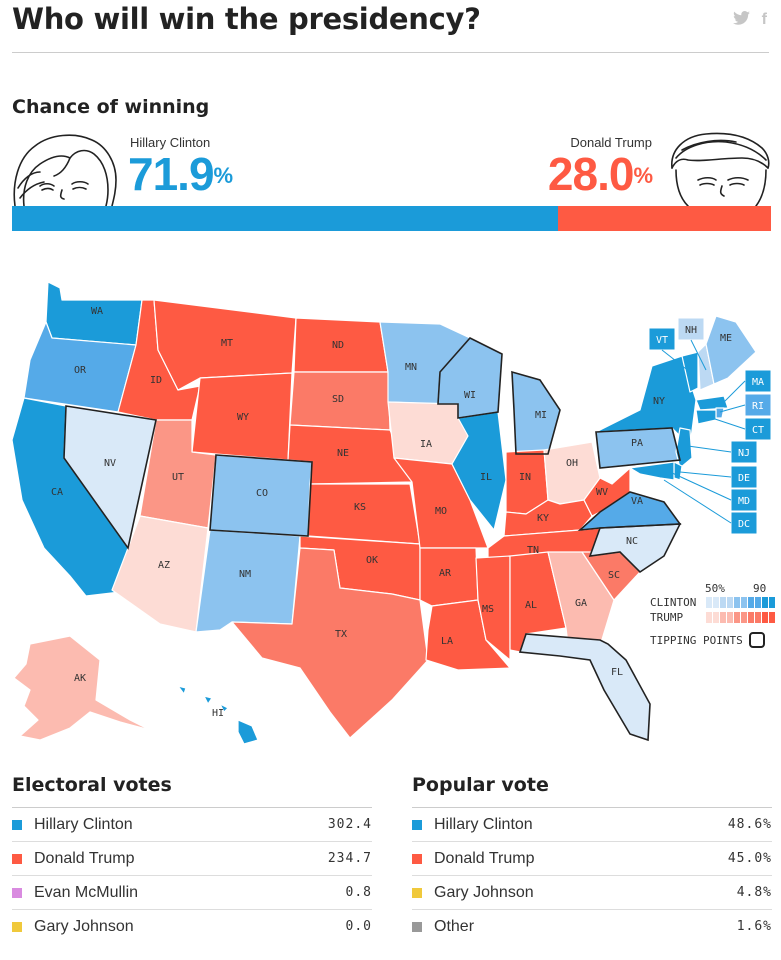 The width and height of the screenshot is (781, 960). What do you see at coordinates (358, 926) in the screenshot?
I see `electoral-value: 0.0` at bounding box center [358, 926].